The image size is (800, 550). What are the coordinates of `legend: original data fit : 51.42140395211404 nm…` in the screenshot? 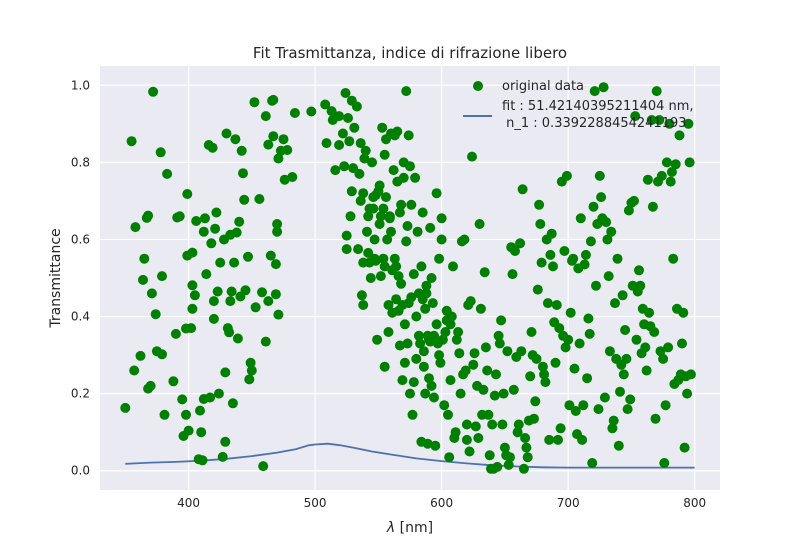 It's located at (578, 105).